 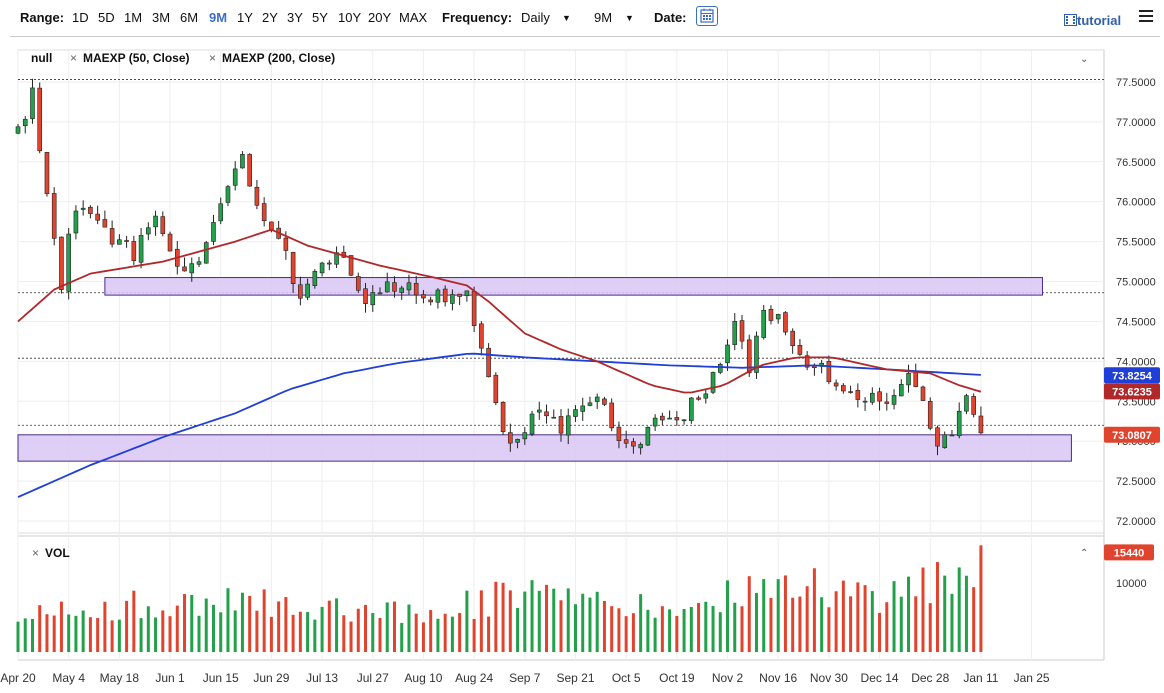 I want to click on frequency-label: Frequency:, so click(x=477, y=17).